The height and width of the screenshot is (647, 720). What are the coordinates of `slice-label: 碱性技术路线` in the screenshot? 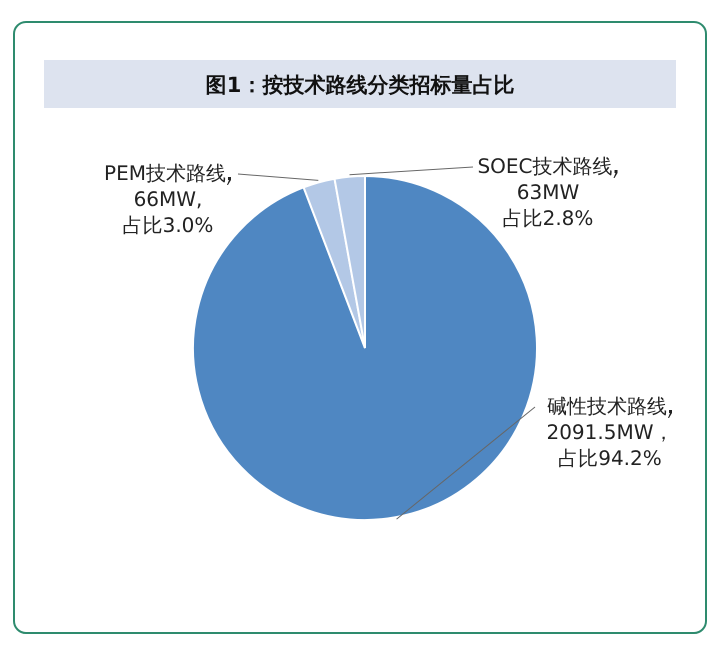 It's located at (607, 406).